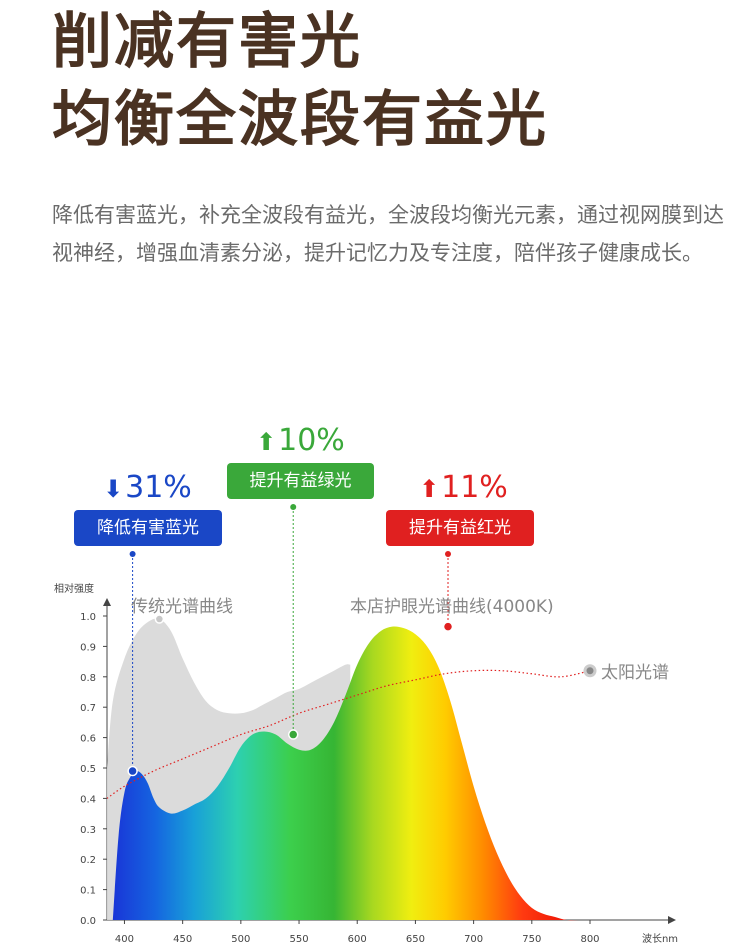  What do you see at coordinates (88, 708) in the screenshot?
I see `y-tick-label: 0.7` at bounding box center [88, 708].